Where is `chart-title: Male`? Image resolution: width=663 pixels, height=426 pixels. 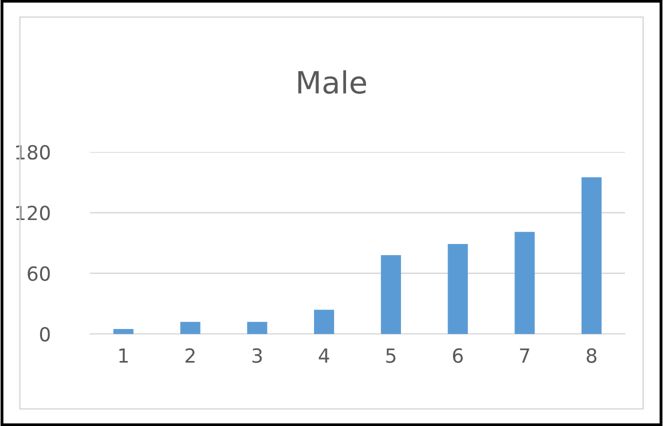 chart-title: Male is located at coordinates (332, 82).